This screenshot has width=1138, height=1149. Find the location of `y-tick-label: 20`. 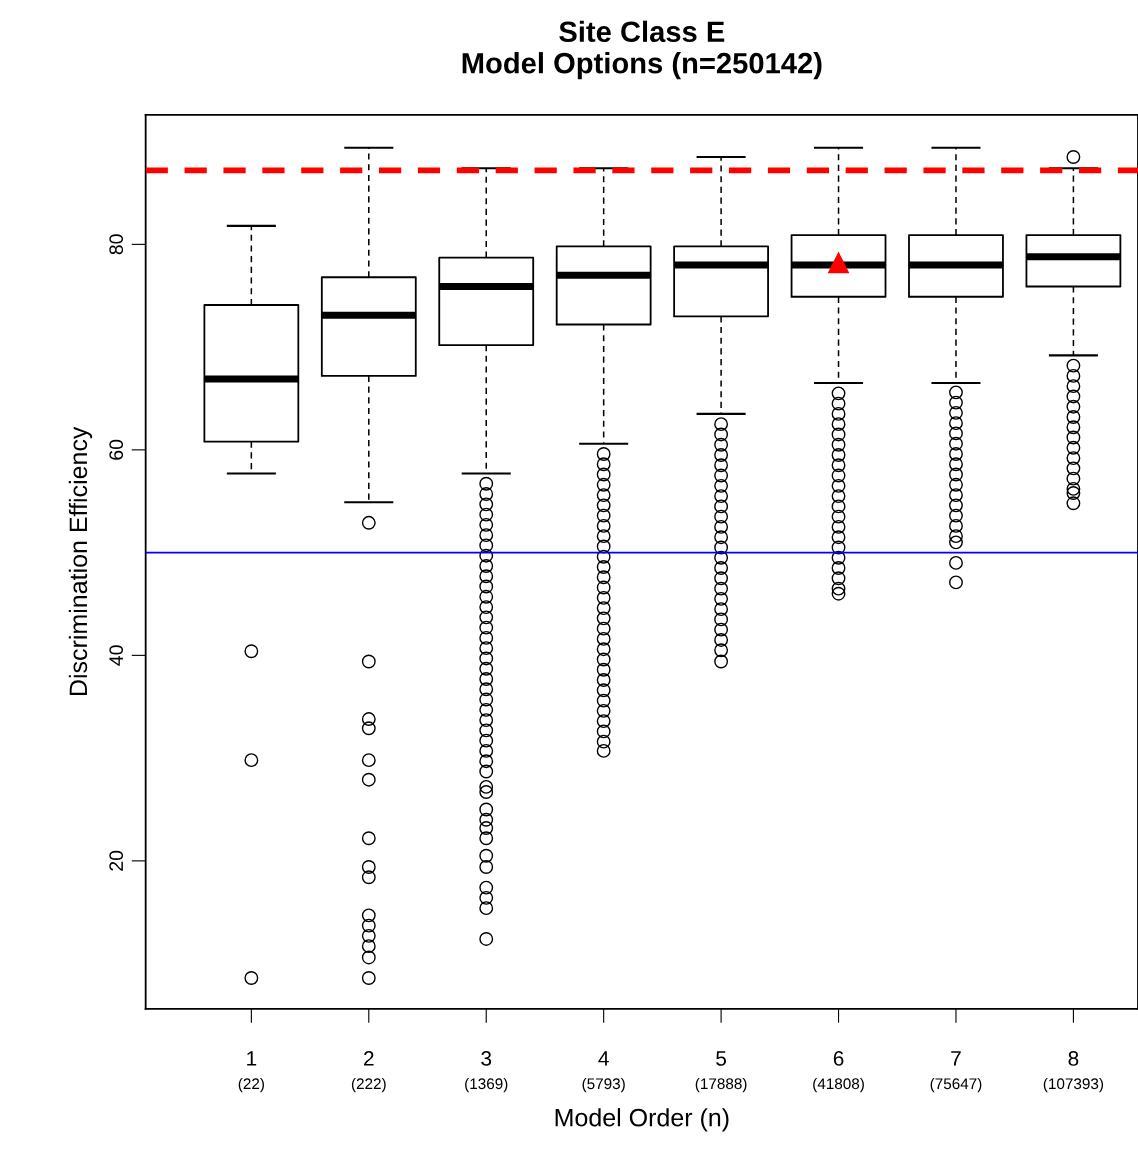

y-tick-label: 20 is located at coordinates (116, 860).